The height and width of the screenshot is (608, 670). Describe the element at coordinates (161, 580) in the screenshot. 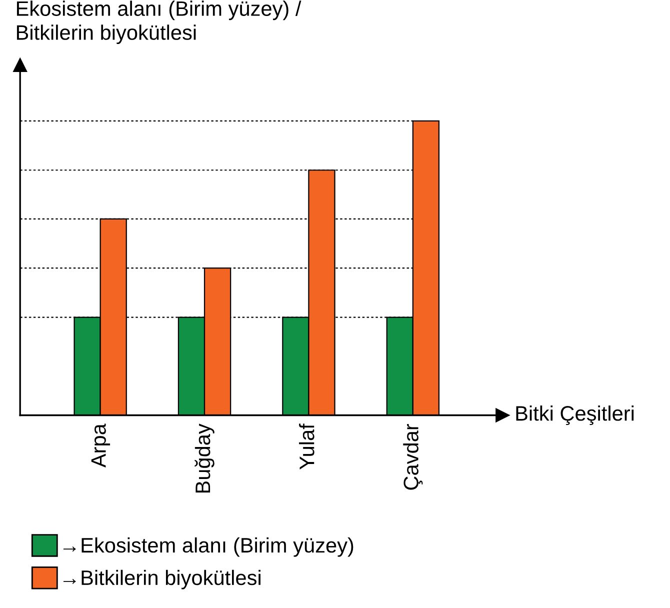

I see `legend-label: →Bitkilerin biyokütlesi` at that location.